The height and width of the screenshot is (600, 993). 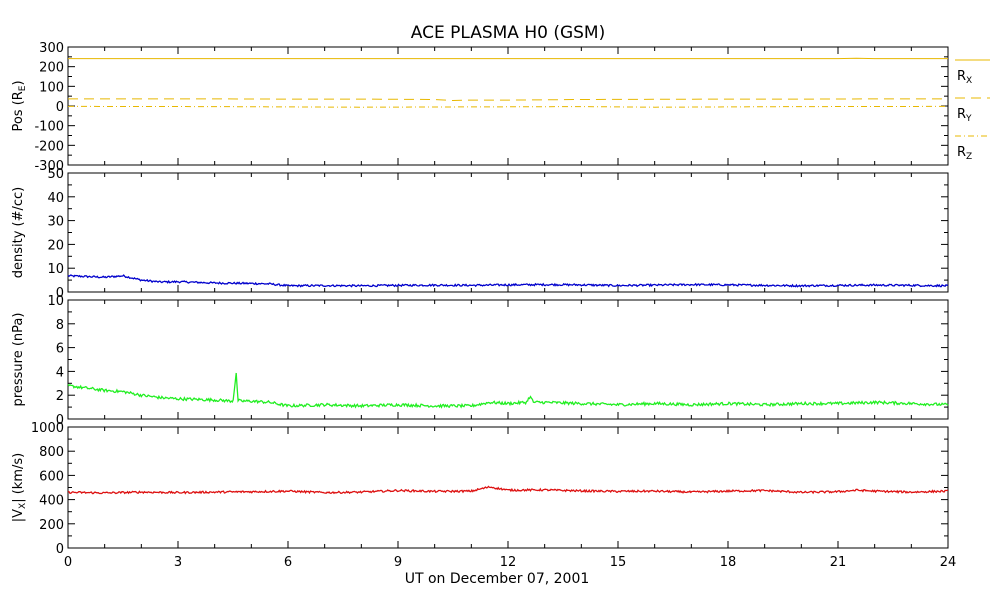 What do you see at coordinates (948, 562) in the screenshot?
I see `x-tick-label: 24` at bounding box center [948, 562].